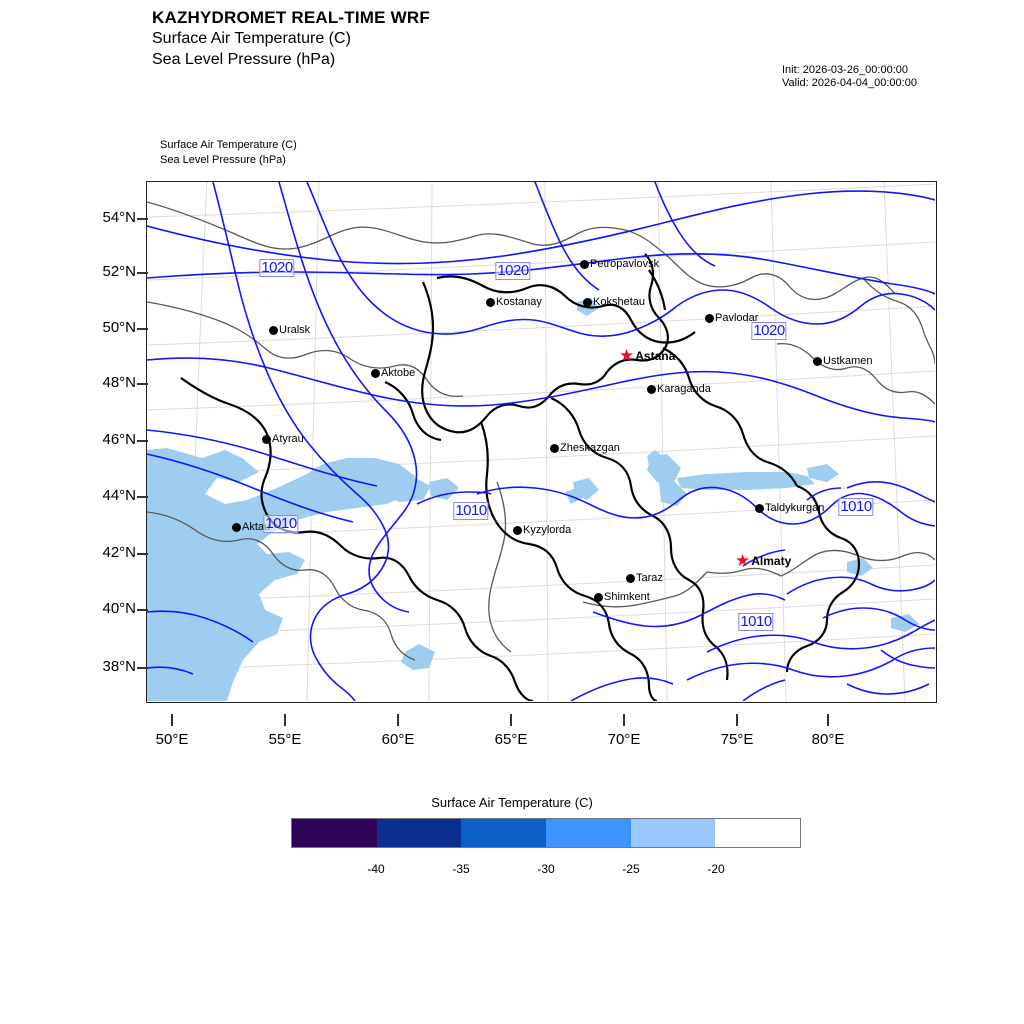 The height and width of the screenshot is (1024, 1024). Describe the element at coordinates (795, 508) in the screenshot. I see `city-label: Taldykurgan` at that location.